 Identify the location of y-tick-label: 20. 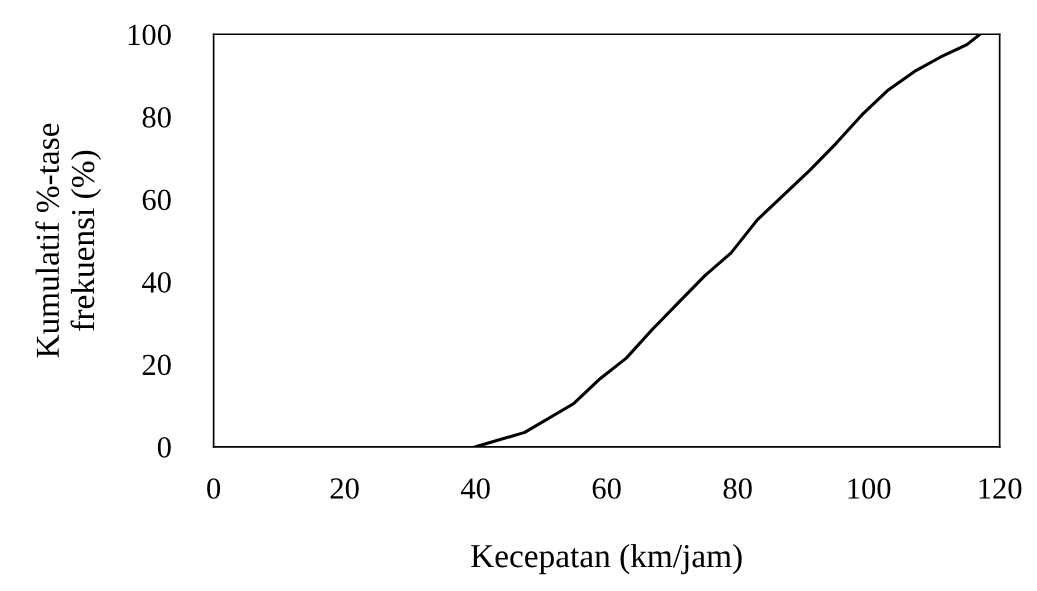
(156, 365).